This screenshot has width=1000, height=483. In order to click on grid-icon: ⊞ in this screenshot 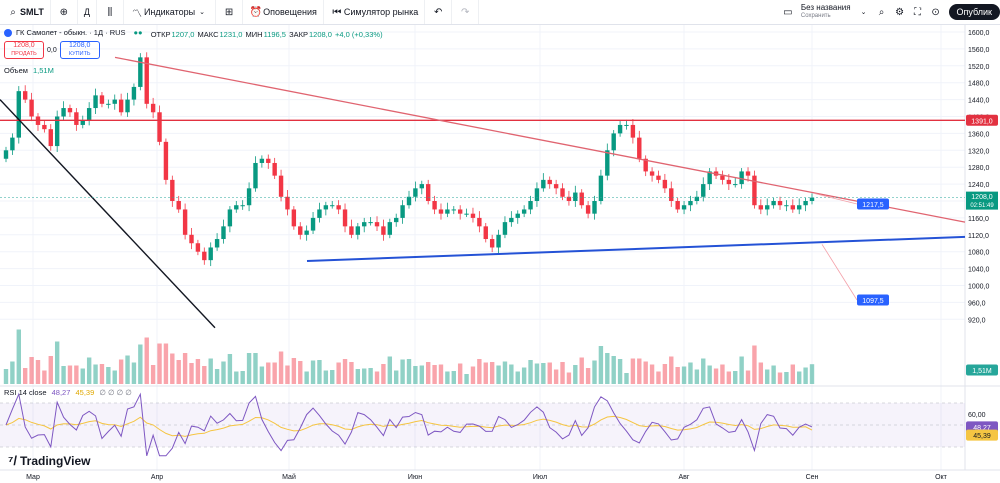, I will do `click(229, 12)`.